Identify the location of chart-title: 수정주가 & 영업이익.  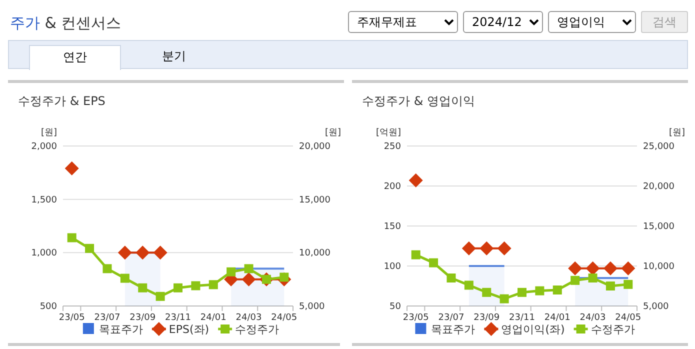
(418, 101).